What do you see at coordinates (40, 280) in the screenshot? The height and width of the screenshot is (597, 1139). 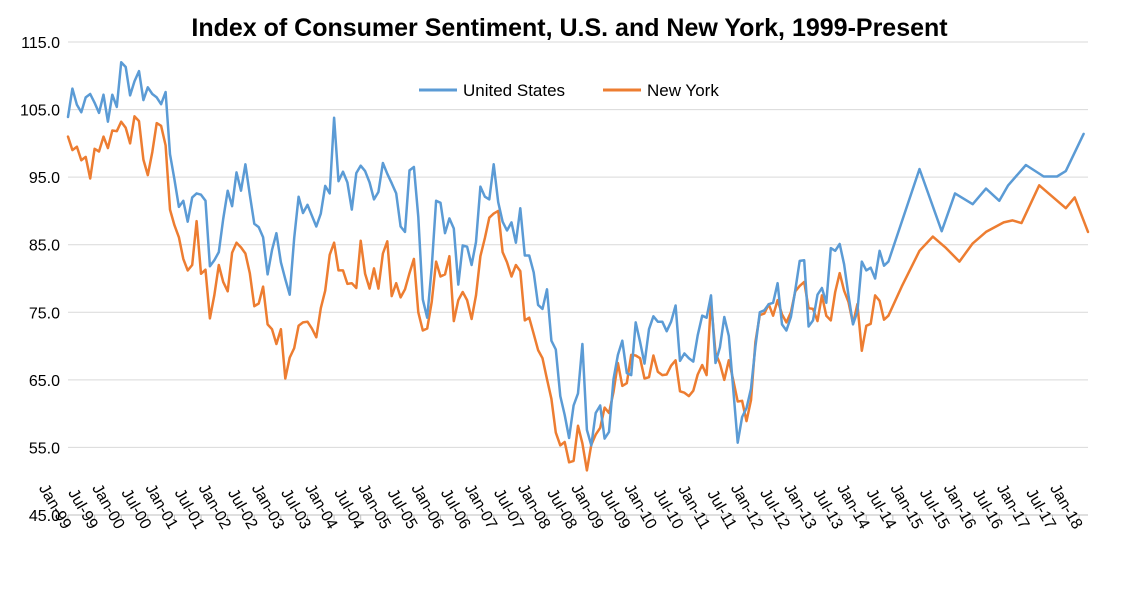 I see `y-axis-ticks: 45.0 55.0 65.0 75.0 85.0 95.0 105.0 115.0` at bounding box center [40, 280].